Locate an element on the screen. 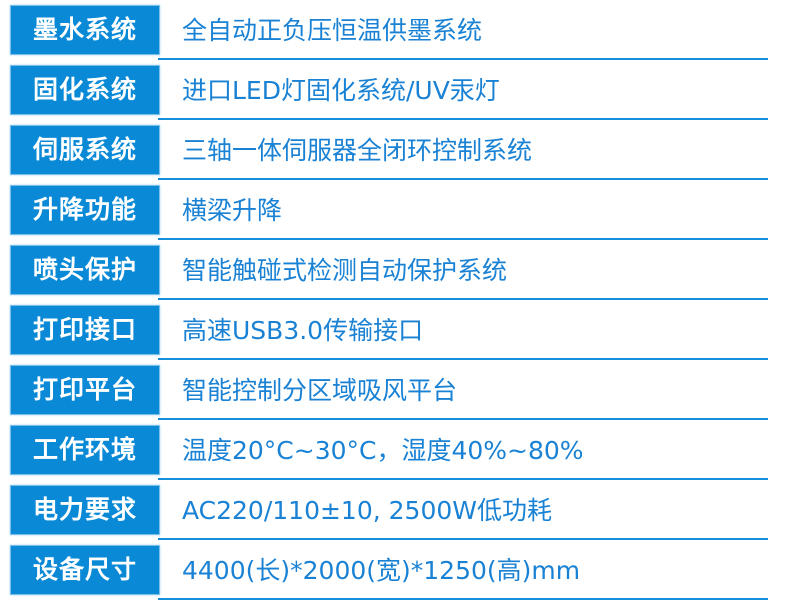 This screenshot has height=607, width=800. spec-label: 打印平台 is located at coordinates (85, 390).